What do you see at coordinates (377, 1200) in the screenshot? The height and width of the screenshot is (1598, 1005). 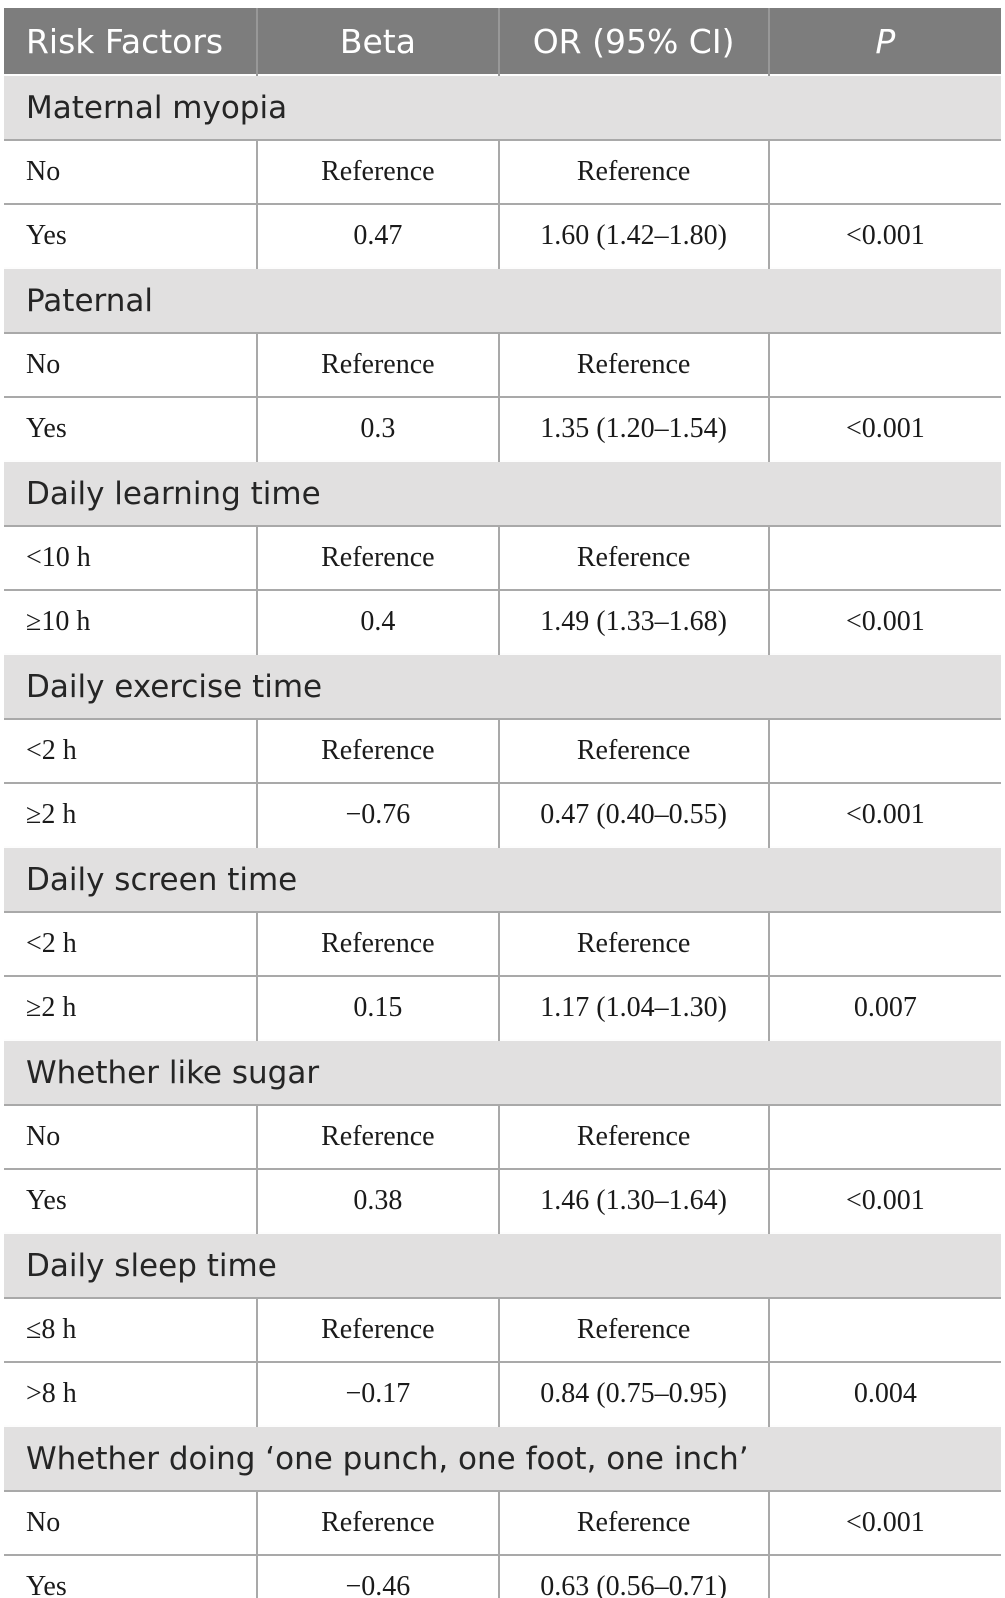 I see `beta-cell: 0.38` at bounding box center [377, 1200].